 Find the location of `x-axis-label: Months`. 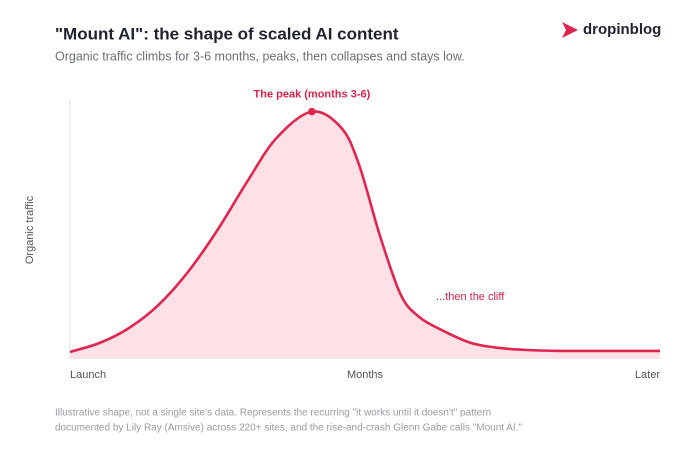

x-axis-label: Months is located at coordinates (365, 375).